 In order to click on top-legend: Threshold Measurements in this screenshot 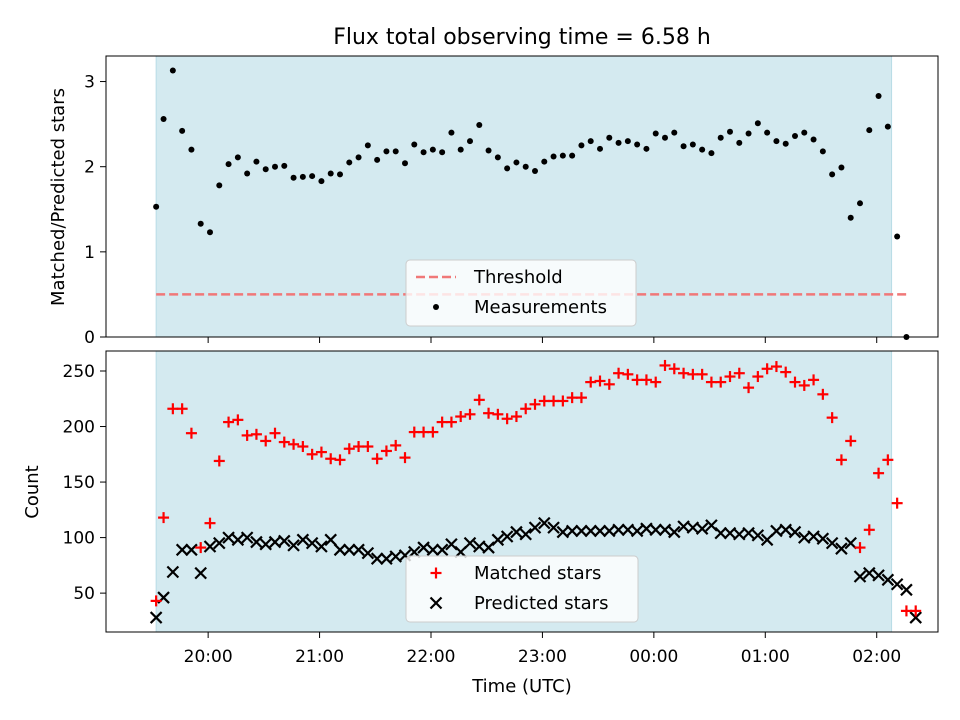, I will do `click(521, 293)`.